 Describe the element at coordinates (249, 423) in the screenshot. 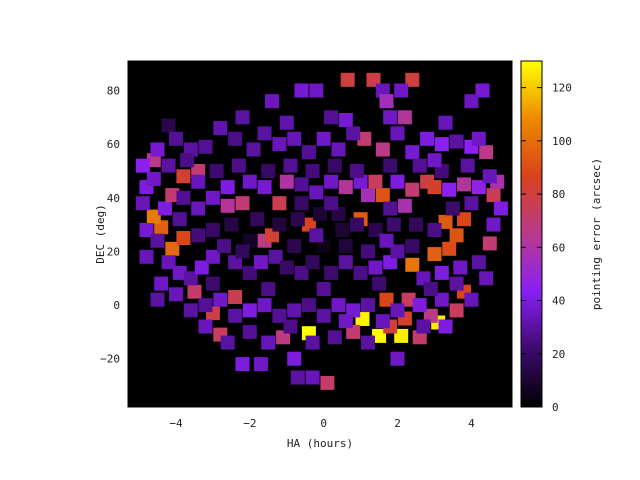

I see `x-tick-label: −2` at that location.